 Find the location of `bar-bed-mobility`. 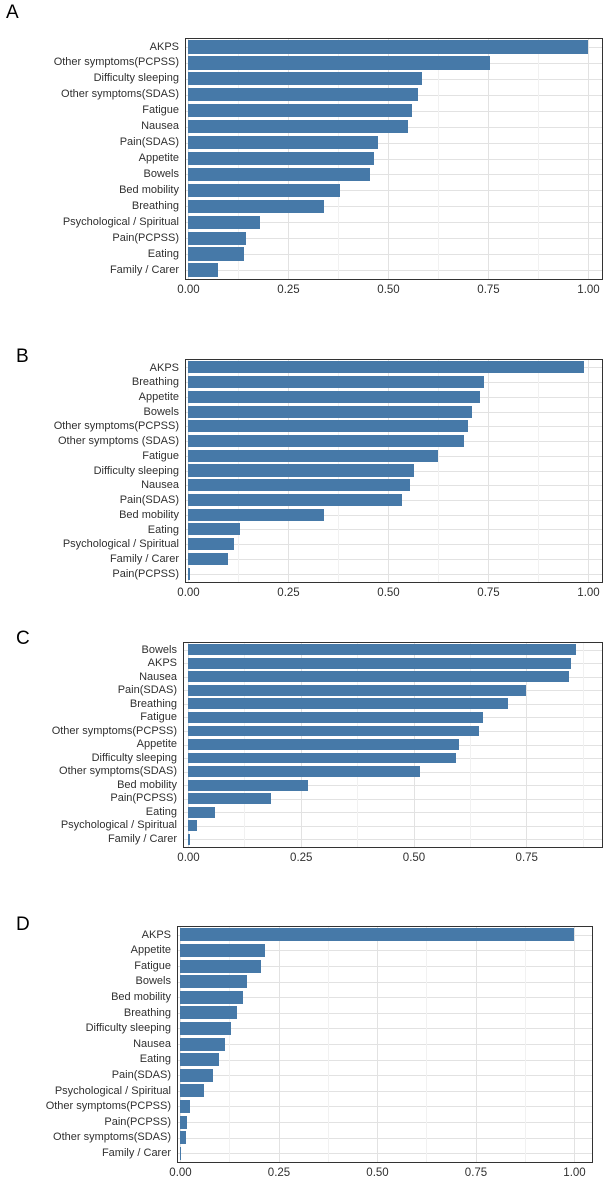

bar-bed-mobility is located at coordinates (212, 997).